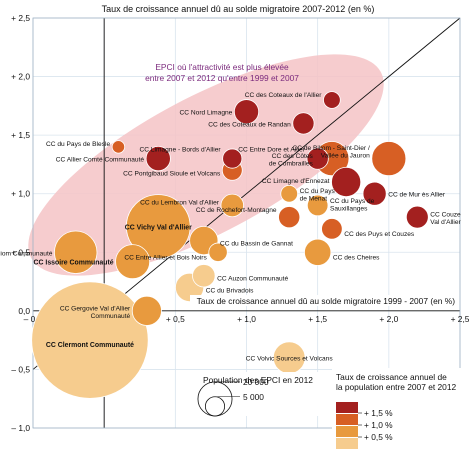 The width and height of the screenshot is (469, 454). I want to click on point-label-line: CC des Coteaux de l'Allier, so click(284, 95).